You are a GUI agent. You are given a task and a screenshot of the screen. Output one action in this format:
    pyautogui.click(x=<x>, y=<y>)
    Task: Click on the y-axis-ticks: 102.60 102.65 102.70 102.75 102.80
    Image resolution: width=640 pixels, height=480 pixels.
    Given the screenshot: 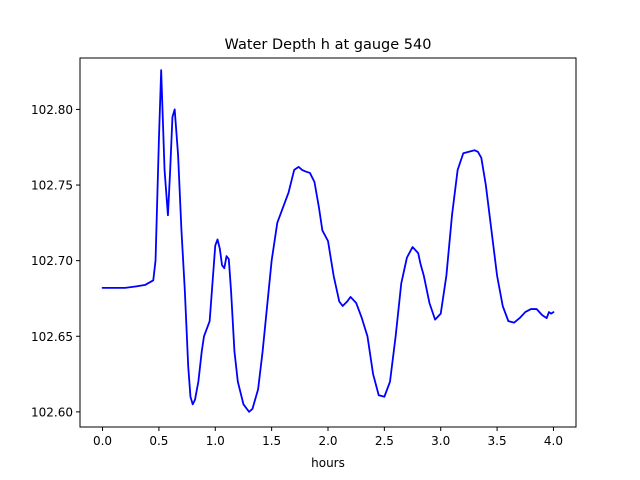 What is the action you would take?
    pyautogui.click(x=55, y=261)
    